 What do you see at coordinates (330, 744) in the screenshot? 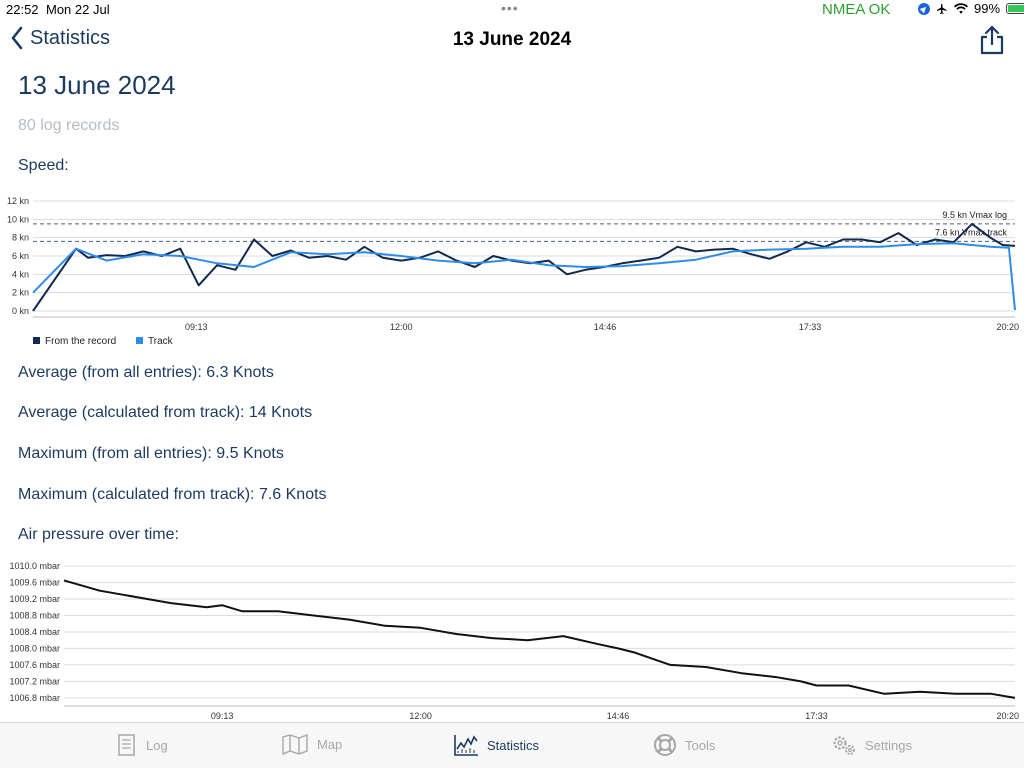
I see `tab-label-map: Map` at bounding box center [330, 744].